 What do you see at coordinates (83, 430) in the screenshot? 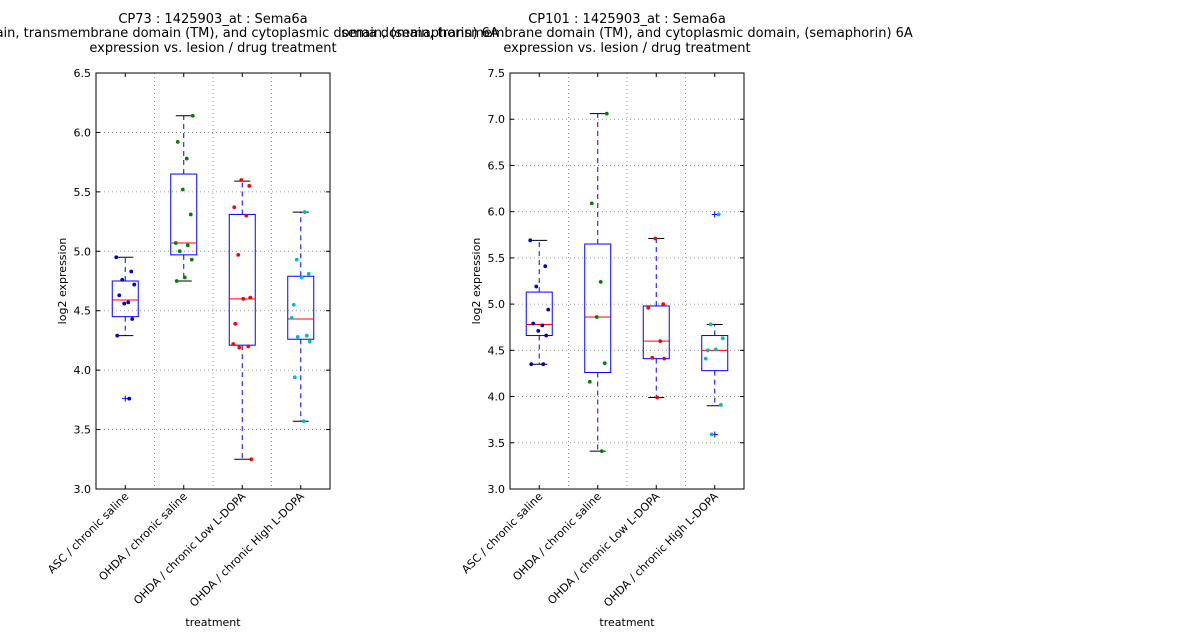
I see `y-tick-label: 3.5` at bounding box center [83, 430].